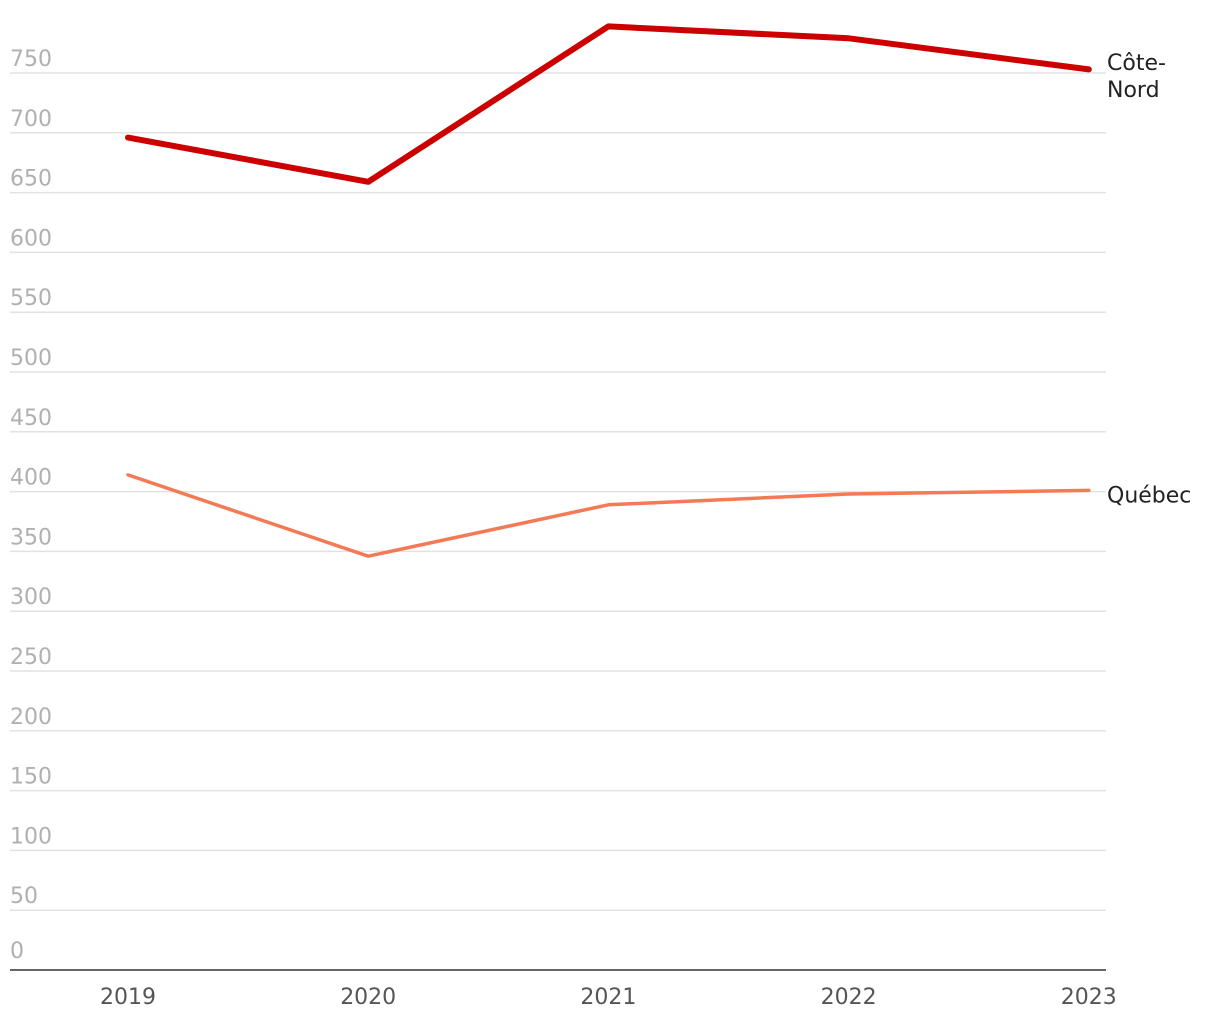 This screenshot has height=1020, width=1220. Describe the element at coordinates (1149, 279) in the screenshot. I see `series-labels: Côte-Nord Québec` at that location.